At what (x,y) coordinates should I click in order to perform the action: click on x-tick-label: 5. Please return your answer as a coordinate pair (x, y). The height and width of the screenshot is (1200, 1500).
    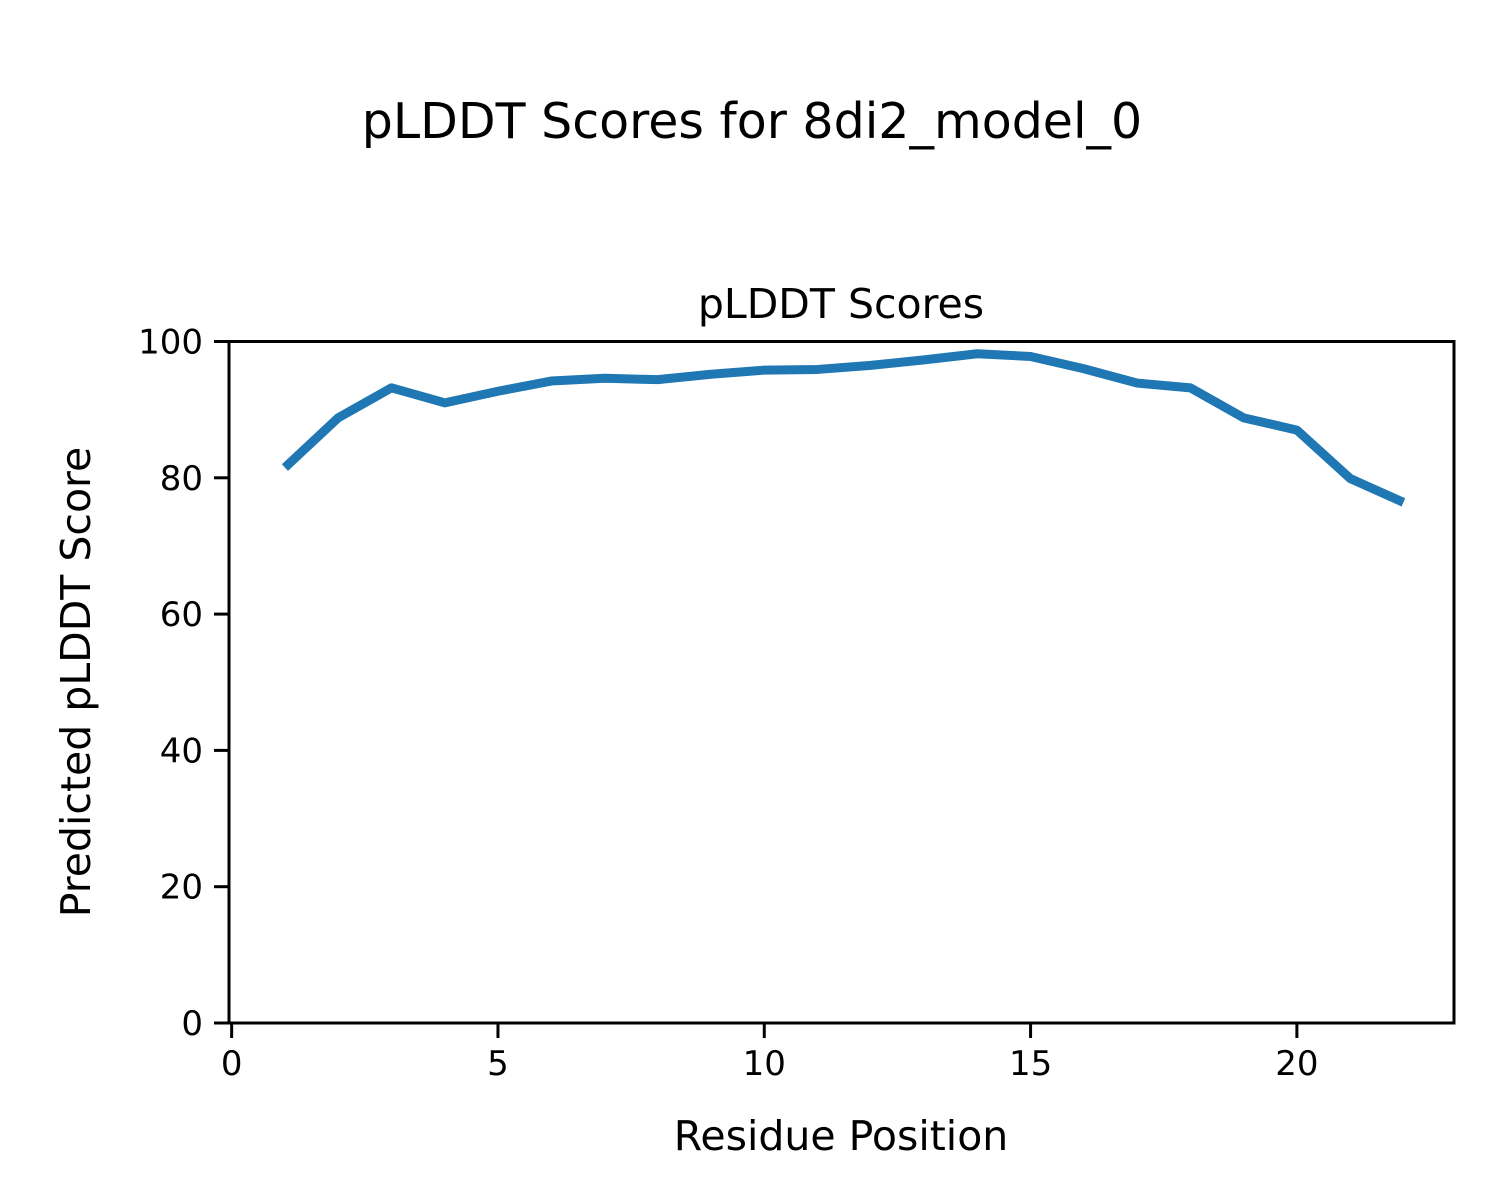
    Looking at the image, I should click on (498, 1064).